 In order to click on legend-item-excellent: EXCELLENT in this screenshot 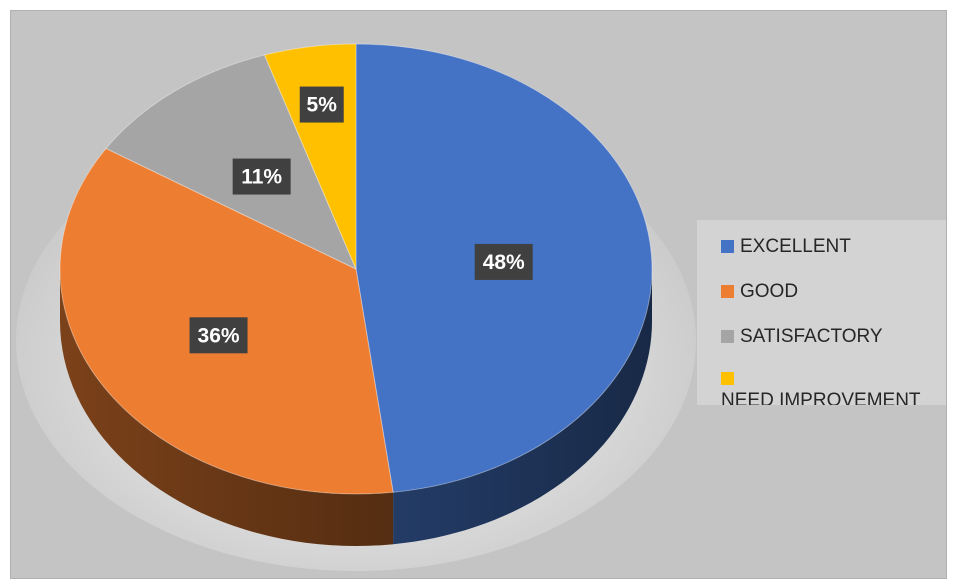, I will do `click(786, 247)`.